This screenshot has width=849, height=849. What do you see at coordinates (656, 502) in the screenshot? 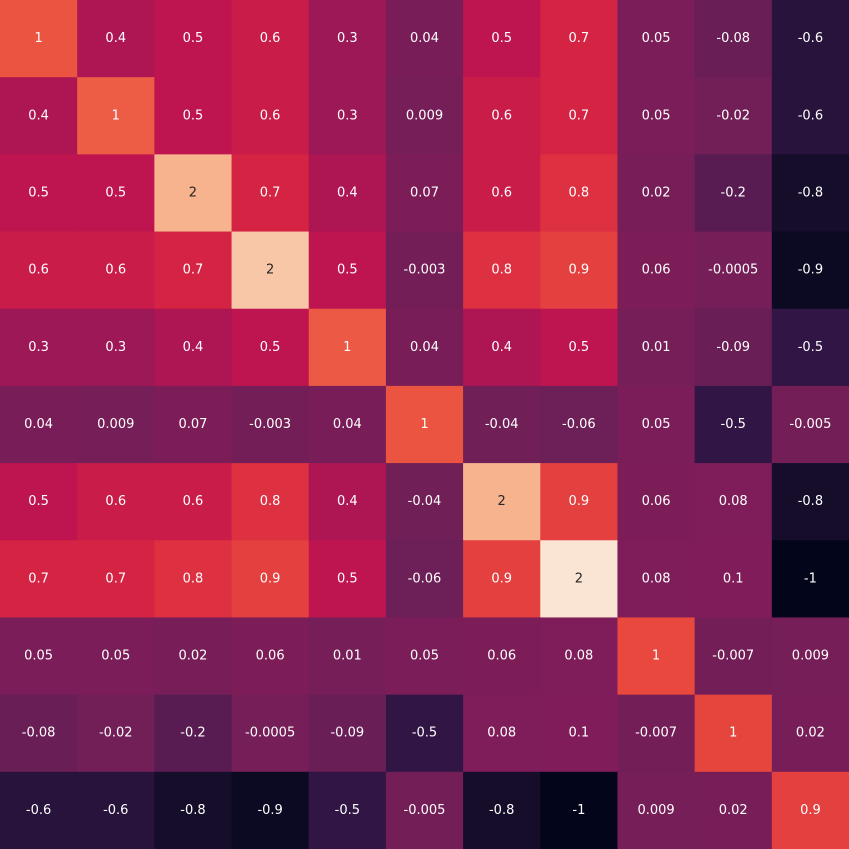
I see `heatmap-cell-r6-c8` at bounding box center [656, 502].